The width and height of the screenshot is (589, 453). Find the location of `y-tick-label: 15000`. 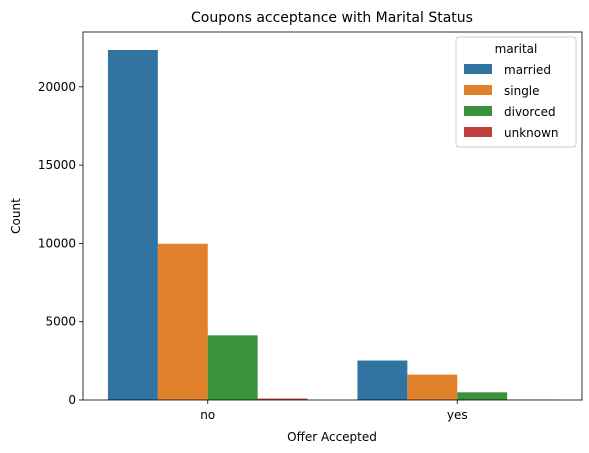

y-tick-label: 15000 is located at coordinates (57, 165).